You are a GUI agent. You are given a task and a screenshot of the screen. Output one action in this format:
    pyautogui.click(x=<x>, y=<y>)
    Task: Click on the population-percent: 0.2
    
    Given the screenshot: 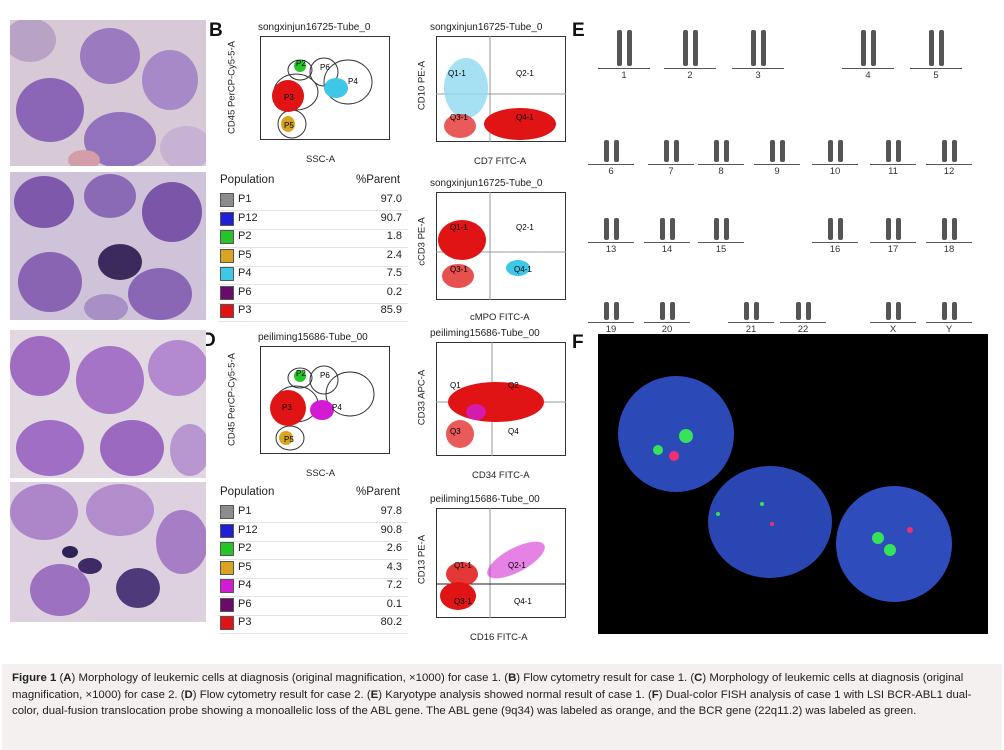 What is the action you would take?
    pyautogui.click(x=394, y=291)
    